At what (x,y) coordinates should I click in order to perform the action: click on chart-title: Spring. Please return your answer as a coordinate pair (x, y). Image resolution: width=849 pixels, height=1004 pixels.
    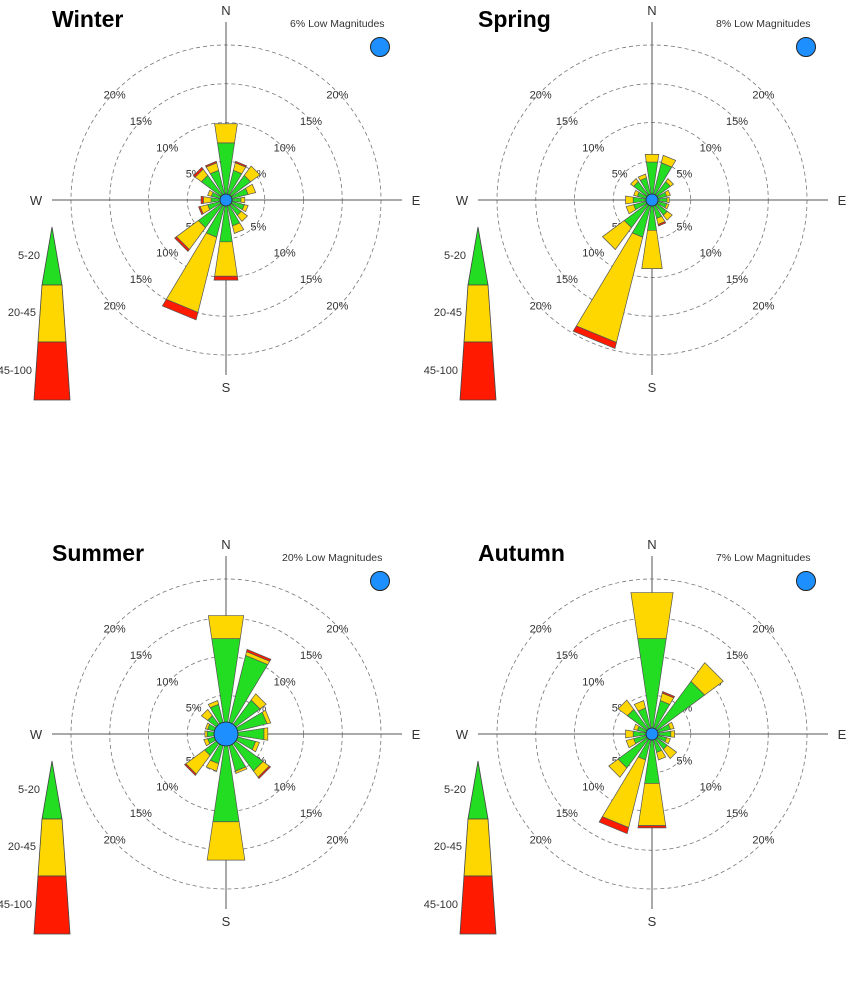
    Looking at the image, I should click on (514, 19).